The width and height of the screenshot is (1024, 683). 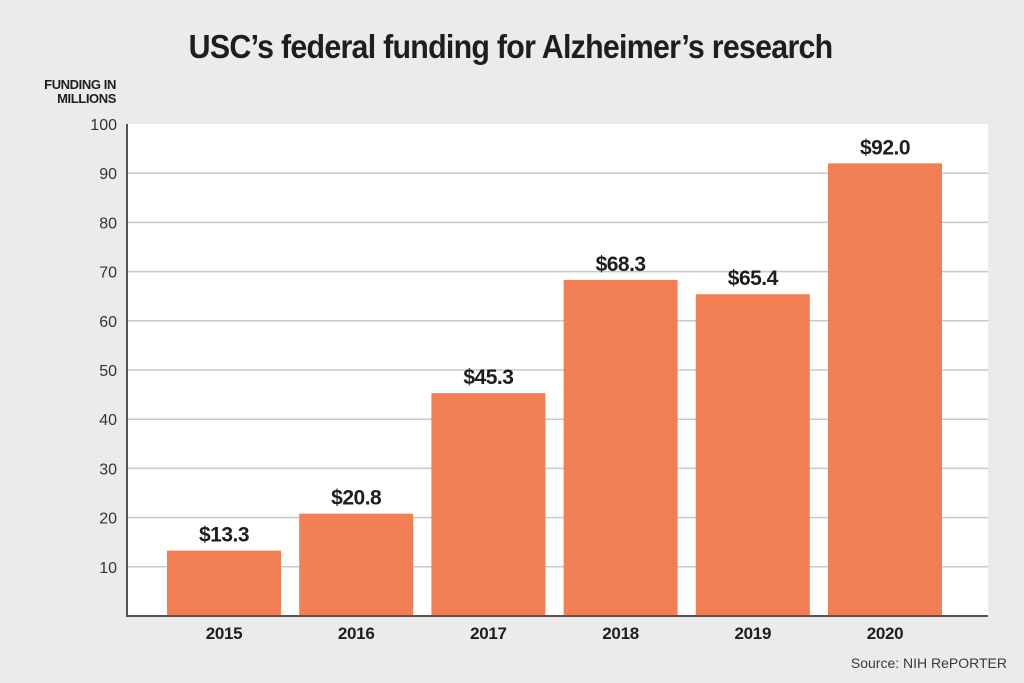 I want to click on bar-2017, so click(x=488, y=504).